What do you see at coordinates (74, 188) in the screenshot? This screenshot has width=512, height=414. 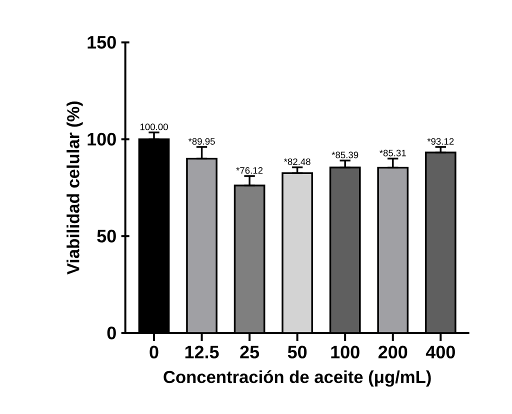 I see `y-axis-title: Viabilidad celular (%)` at bounding box center [74, 188].